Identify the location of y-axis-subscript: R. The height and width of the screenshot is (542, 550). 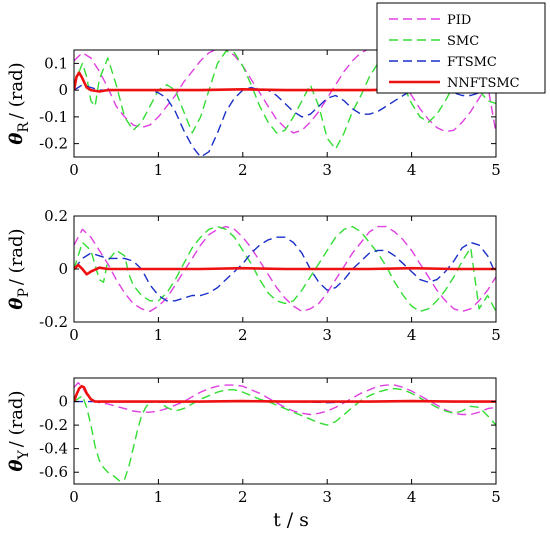
(24, 127).